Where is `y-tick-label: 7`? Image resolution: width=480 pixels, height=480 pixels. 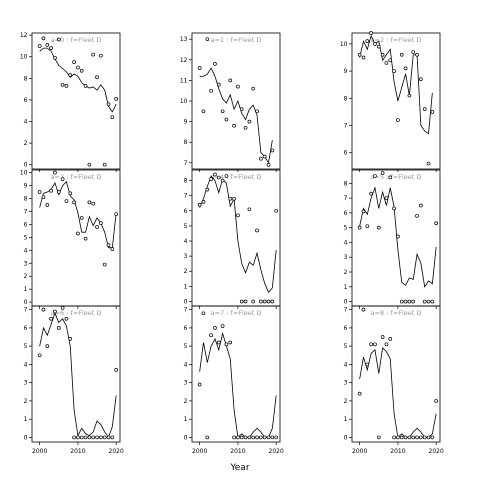
y-tick-label: 7 is located at coordinates (26, 211).